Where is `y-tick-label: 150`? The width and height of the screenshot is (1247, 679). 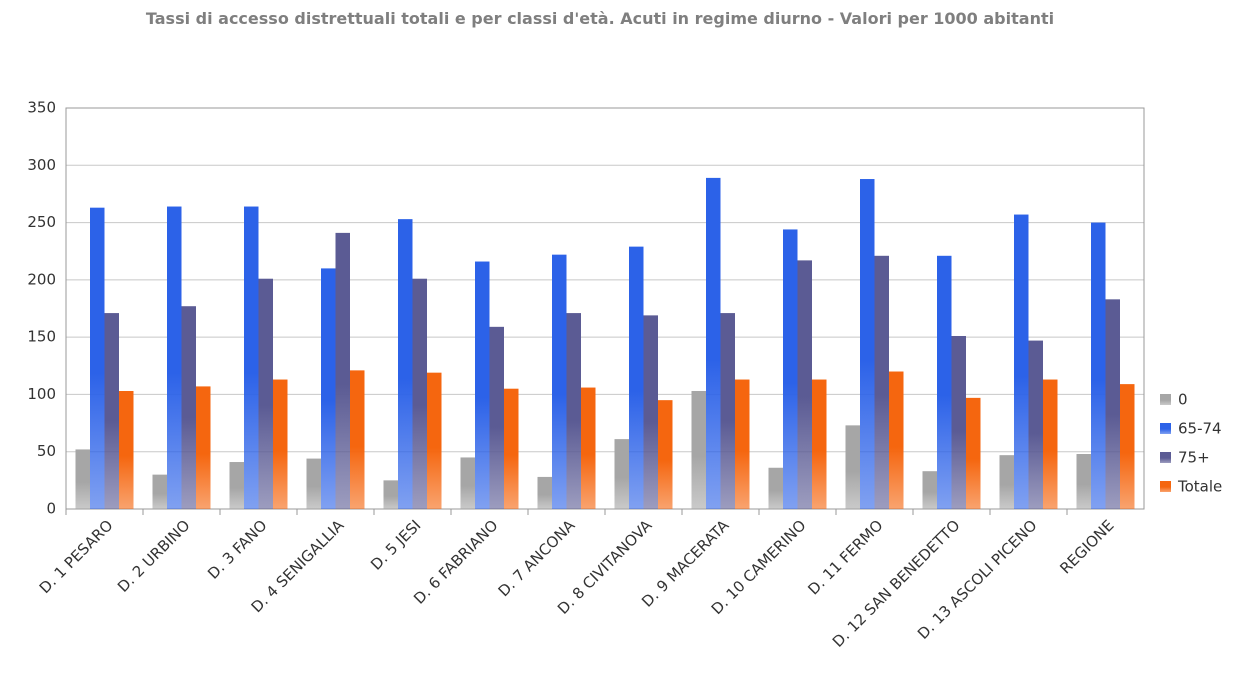 y-tick-label: 150 is located at coordinates (41, 337).